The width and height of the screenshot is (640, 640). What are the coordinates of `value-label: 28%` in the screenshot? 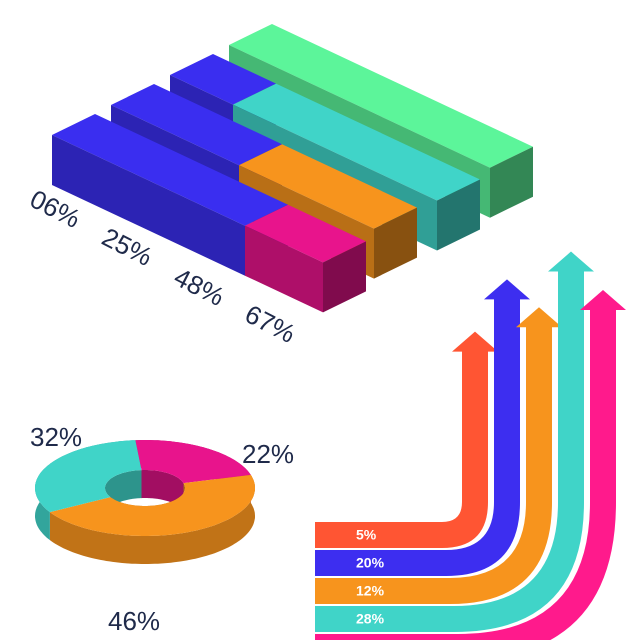 It's located at (370, 619).